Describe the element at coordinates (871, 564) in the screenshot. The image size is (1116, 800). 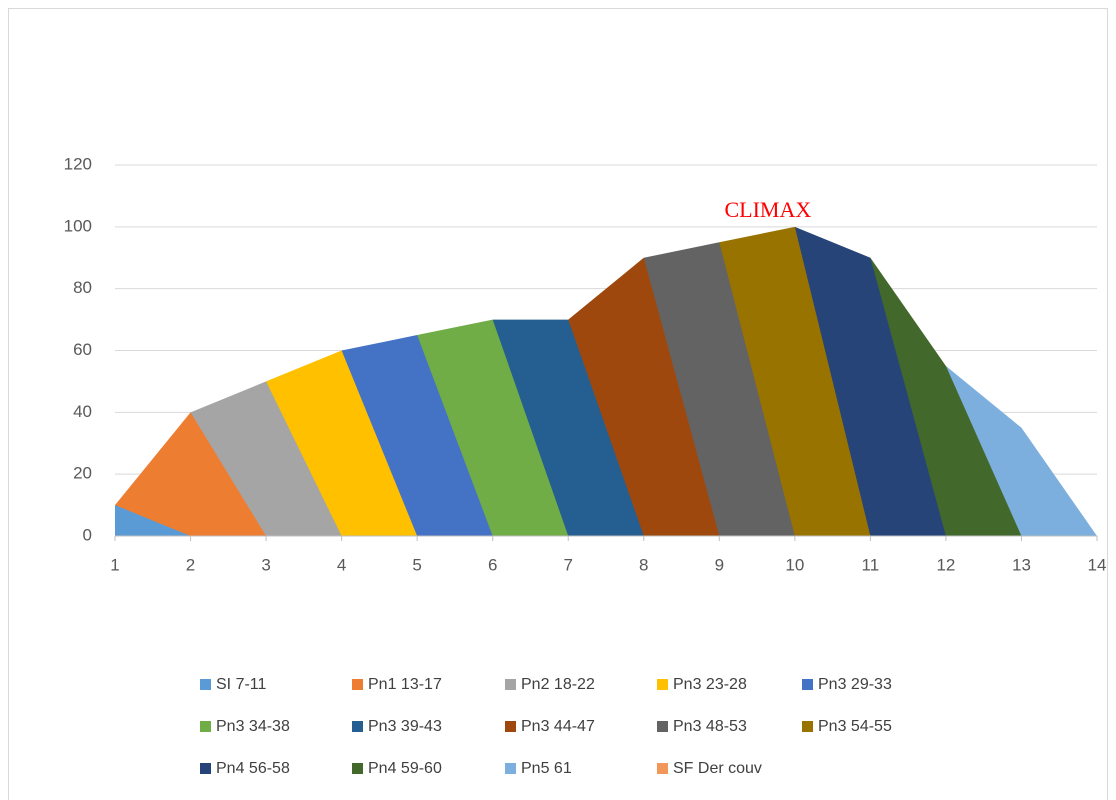
I see `x-tick-label: 11` at that location.